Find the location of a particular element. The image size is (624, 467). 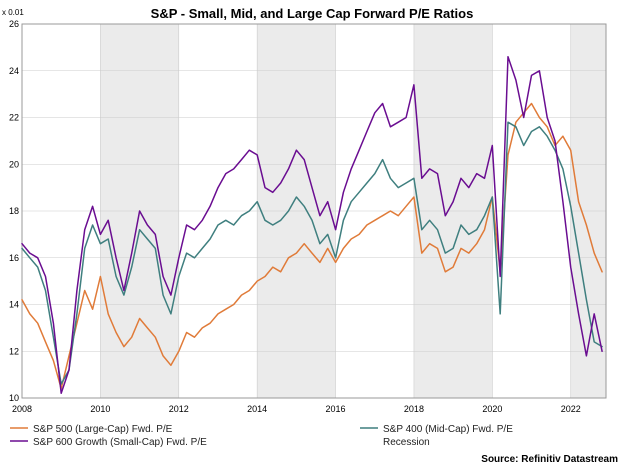

x-tick-label: 2014 is located at coordinates (257, 409).